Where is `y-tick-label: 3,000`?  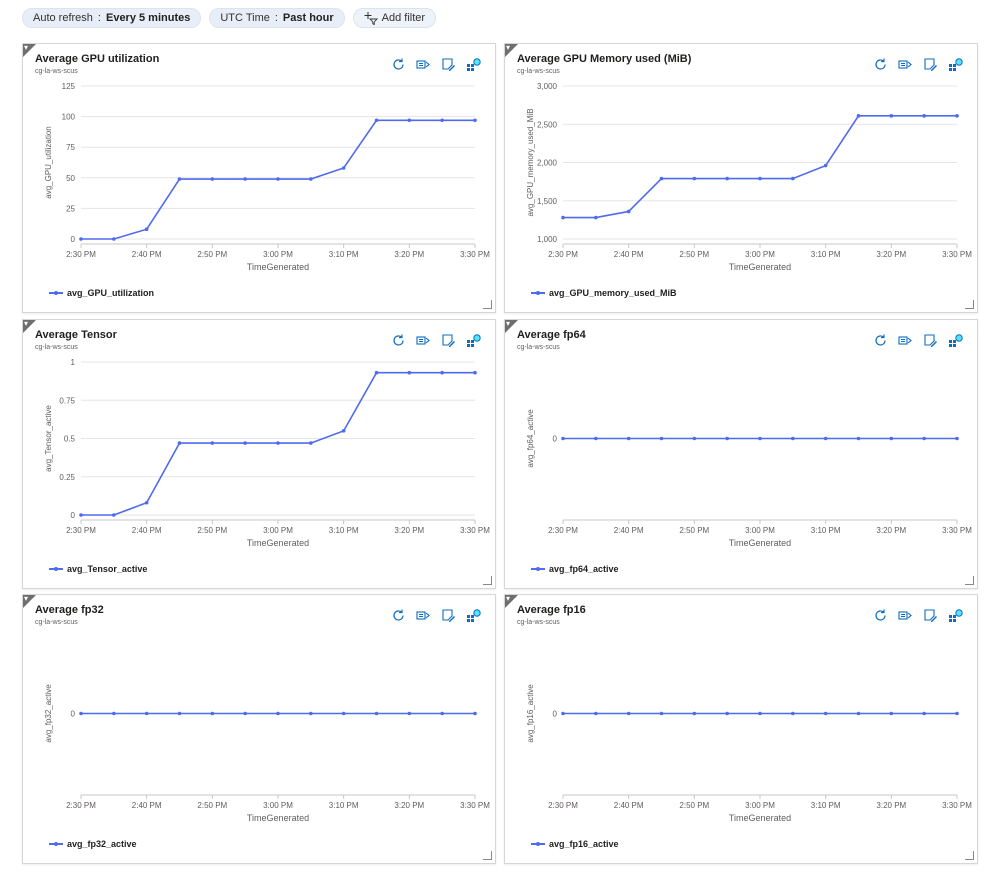
y-tick-label: 3,000 is located at coordinates (547, 86).